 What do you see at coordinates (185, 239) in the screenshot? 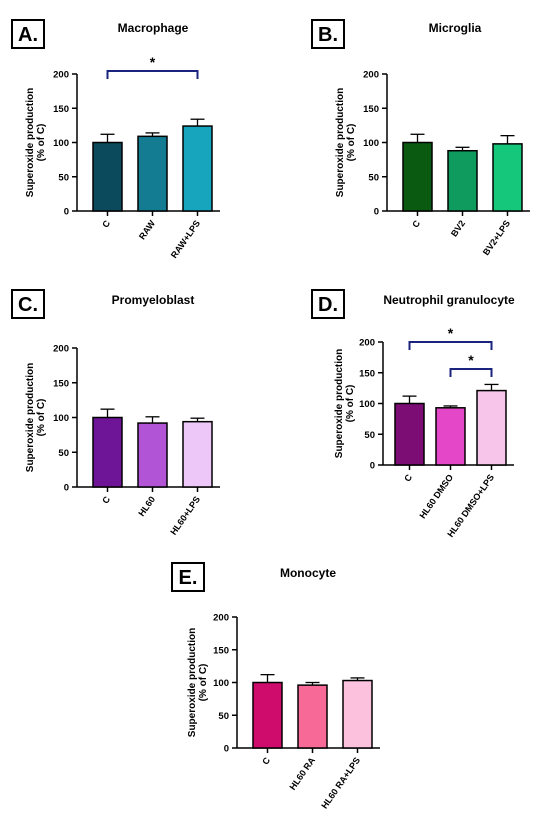
I see `x-tick-label: RAW+LPS` at bounding box center [185, 239].